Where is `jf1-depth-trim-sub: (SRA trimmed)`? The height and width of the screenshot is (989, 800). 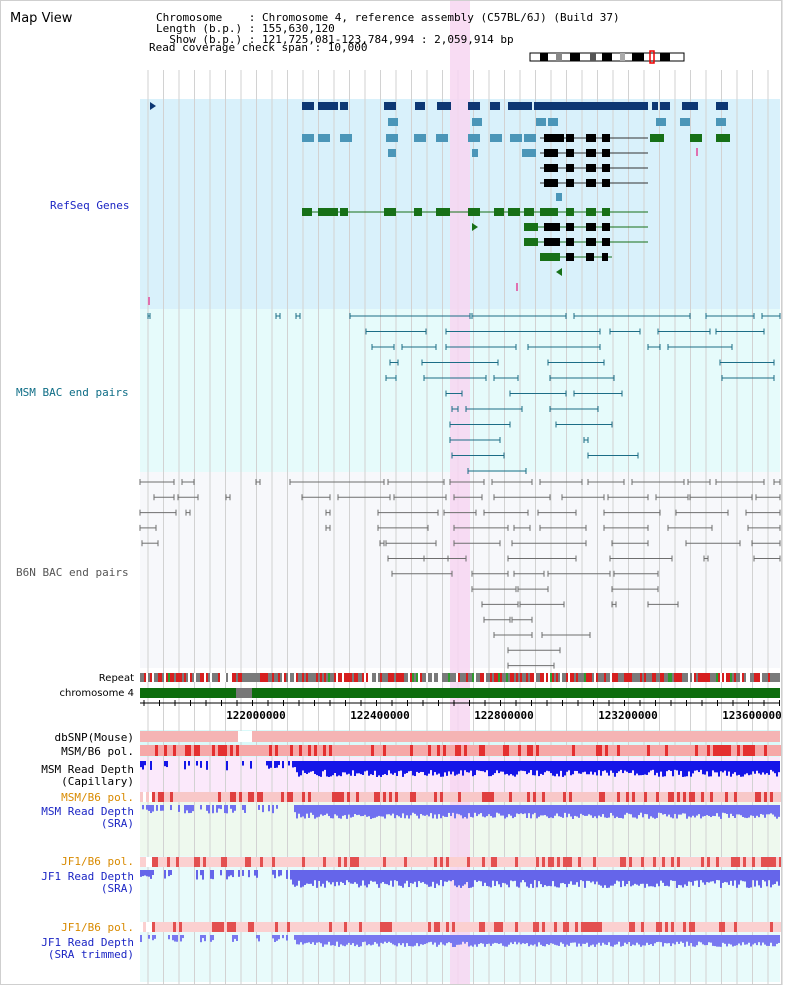
jf1-depth-trim-sub: (SRA trimmed) is located at coordinates (91, 954).